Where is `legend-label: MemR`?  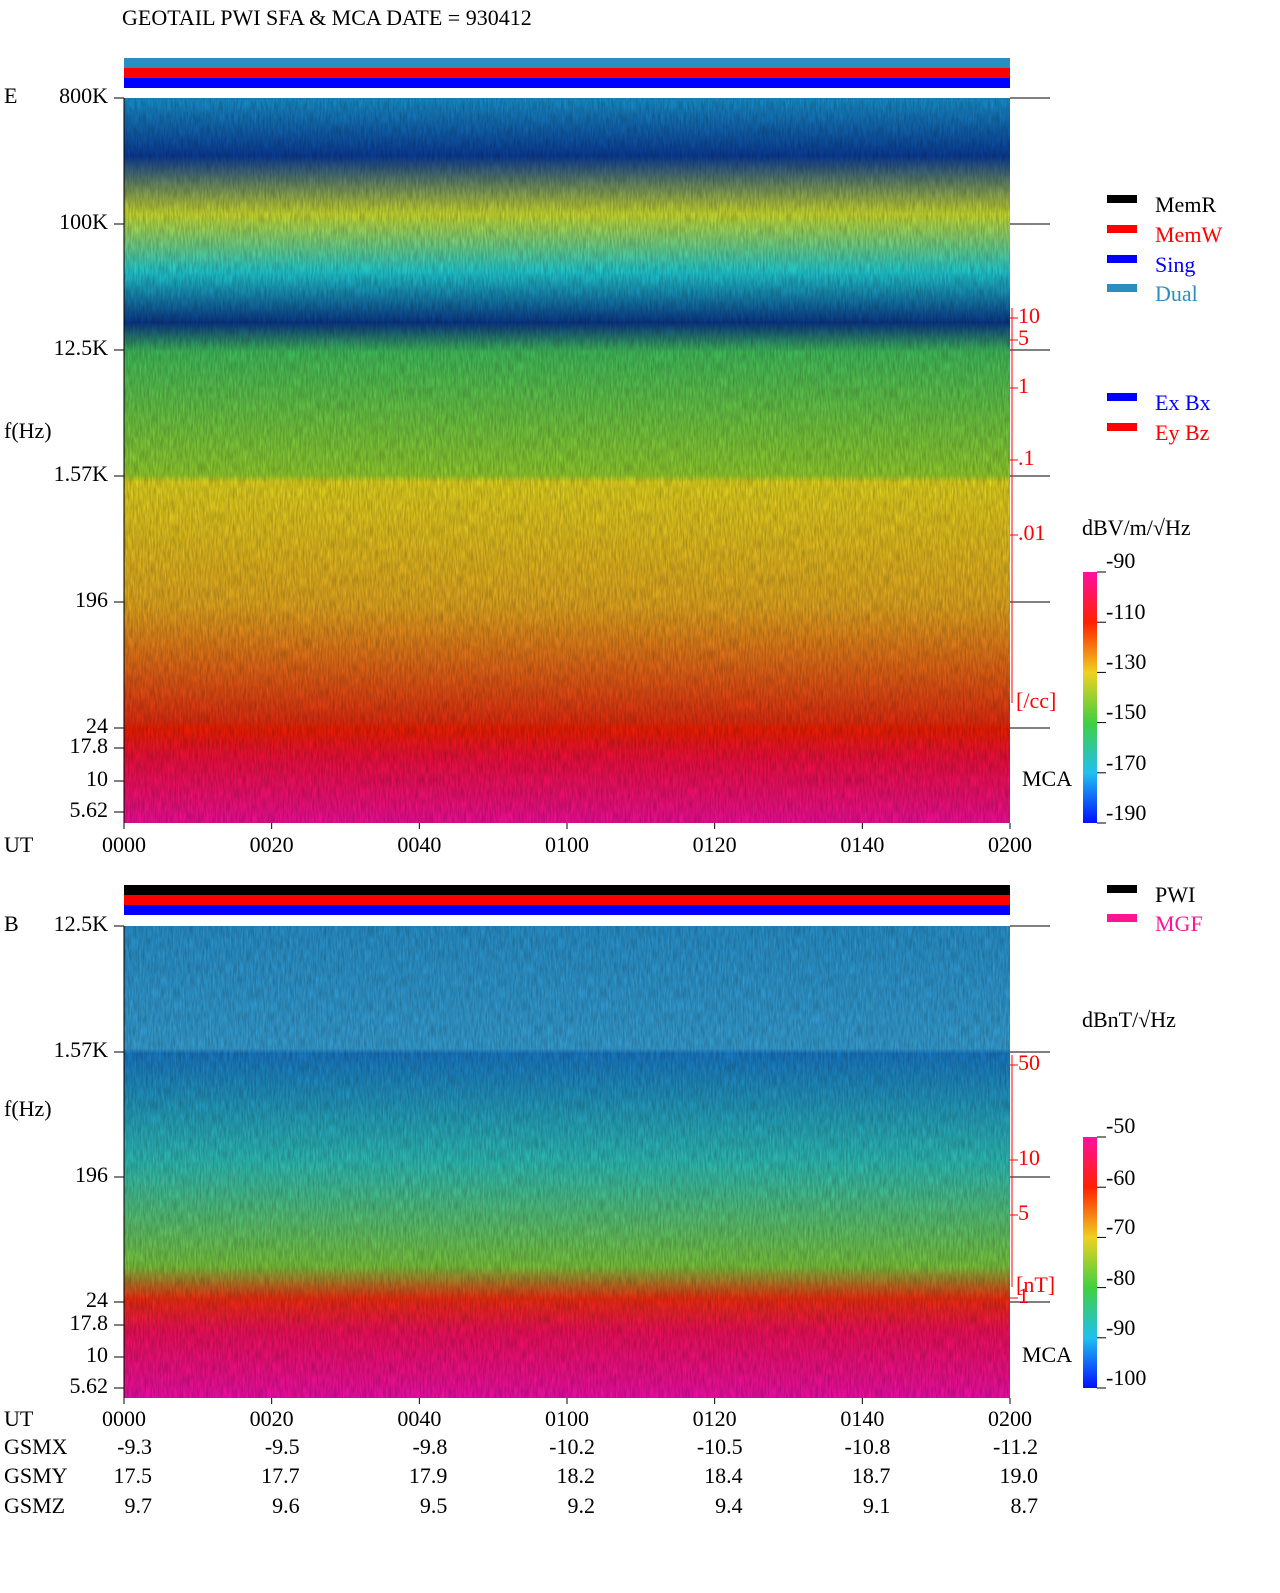
legend-label: MemR is located at coordinates (1185, 204).